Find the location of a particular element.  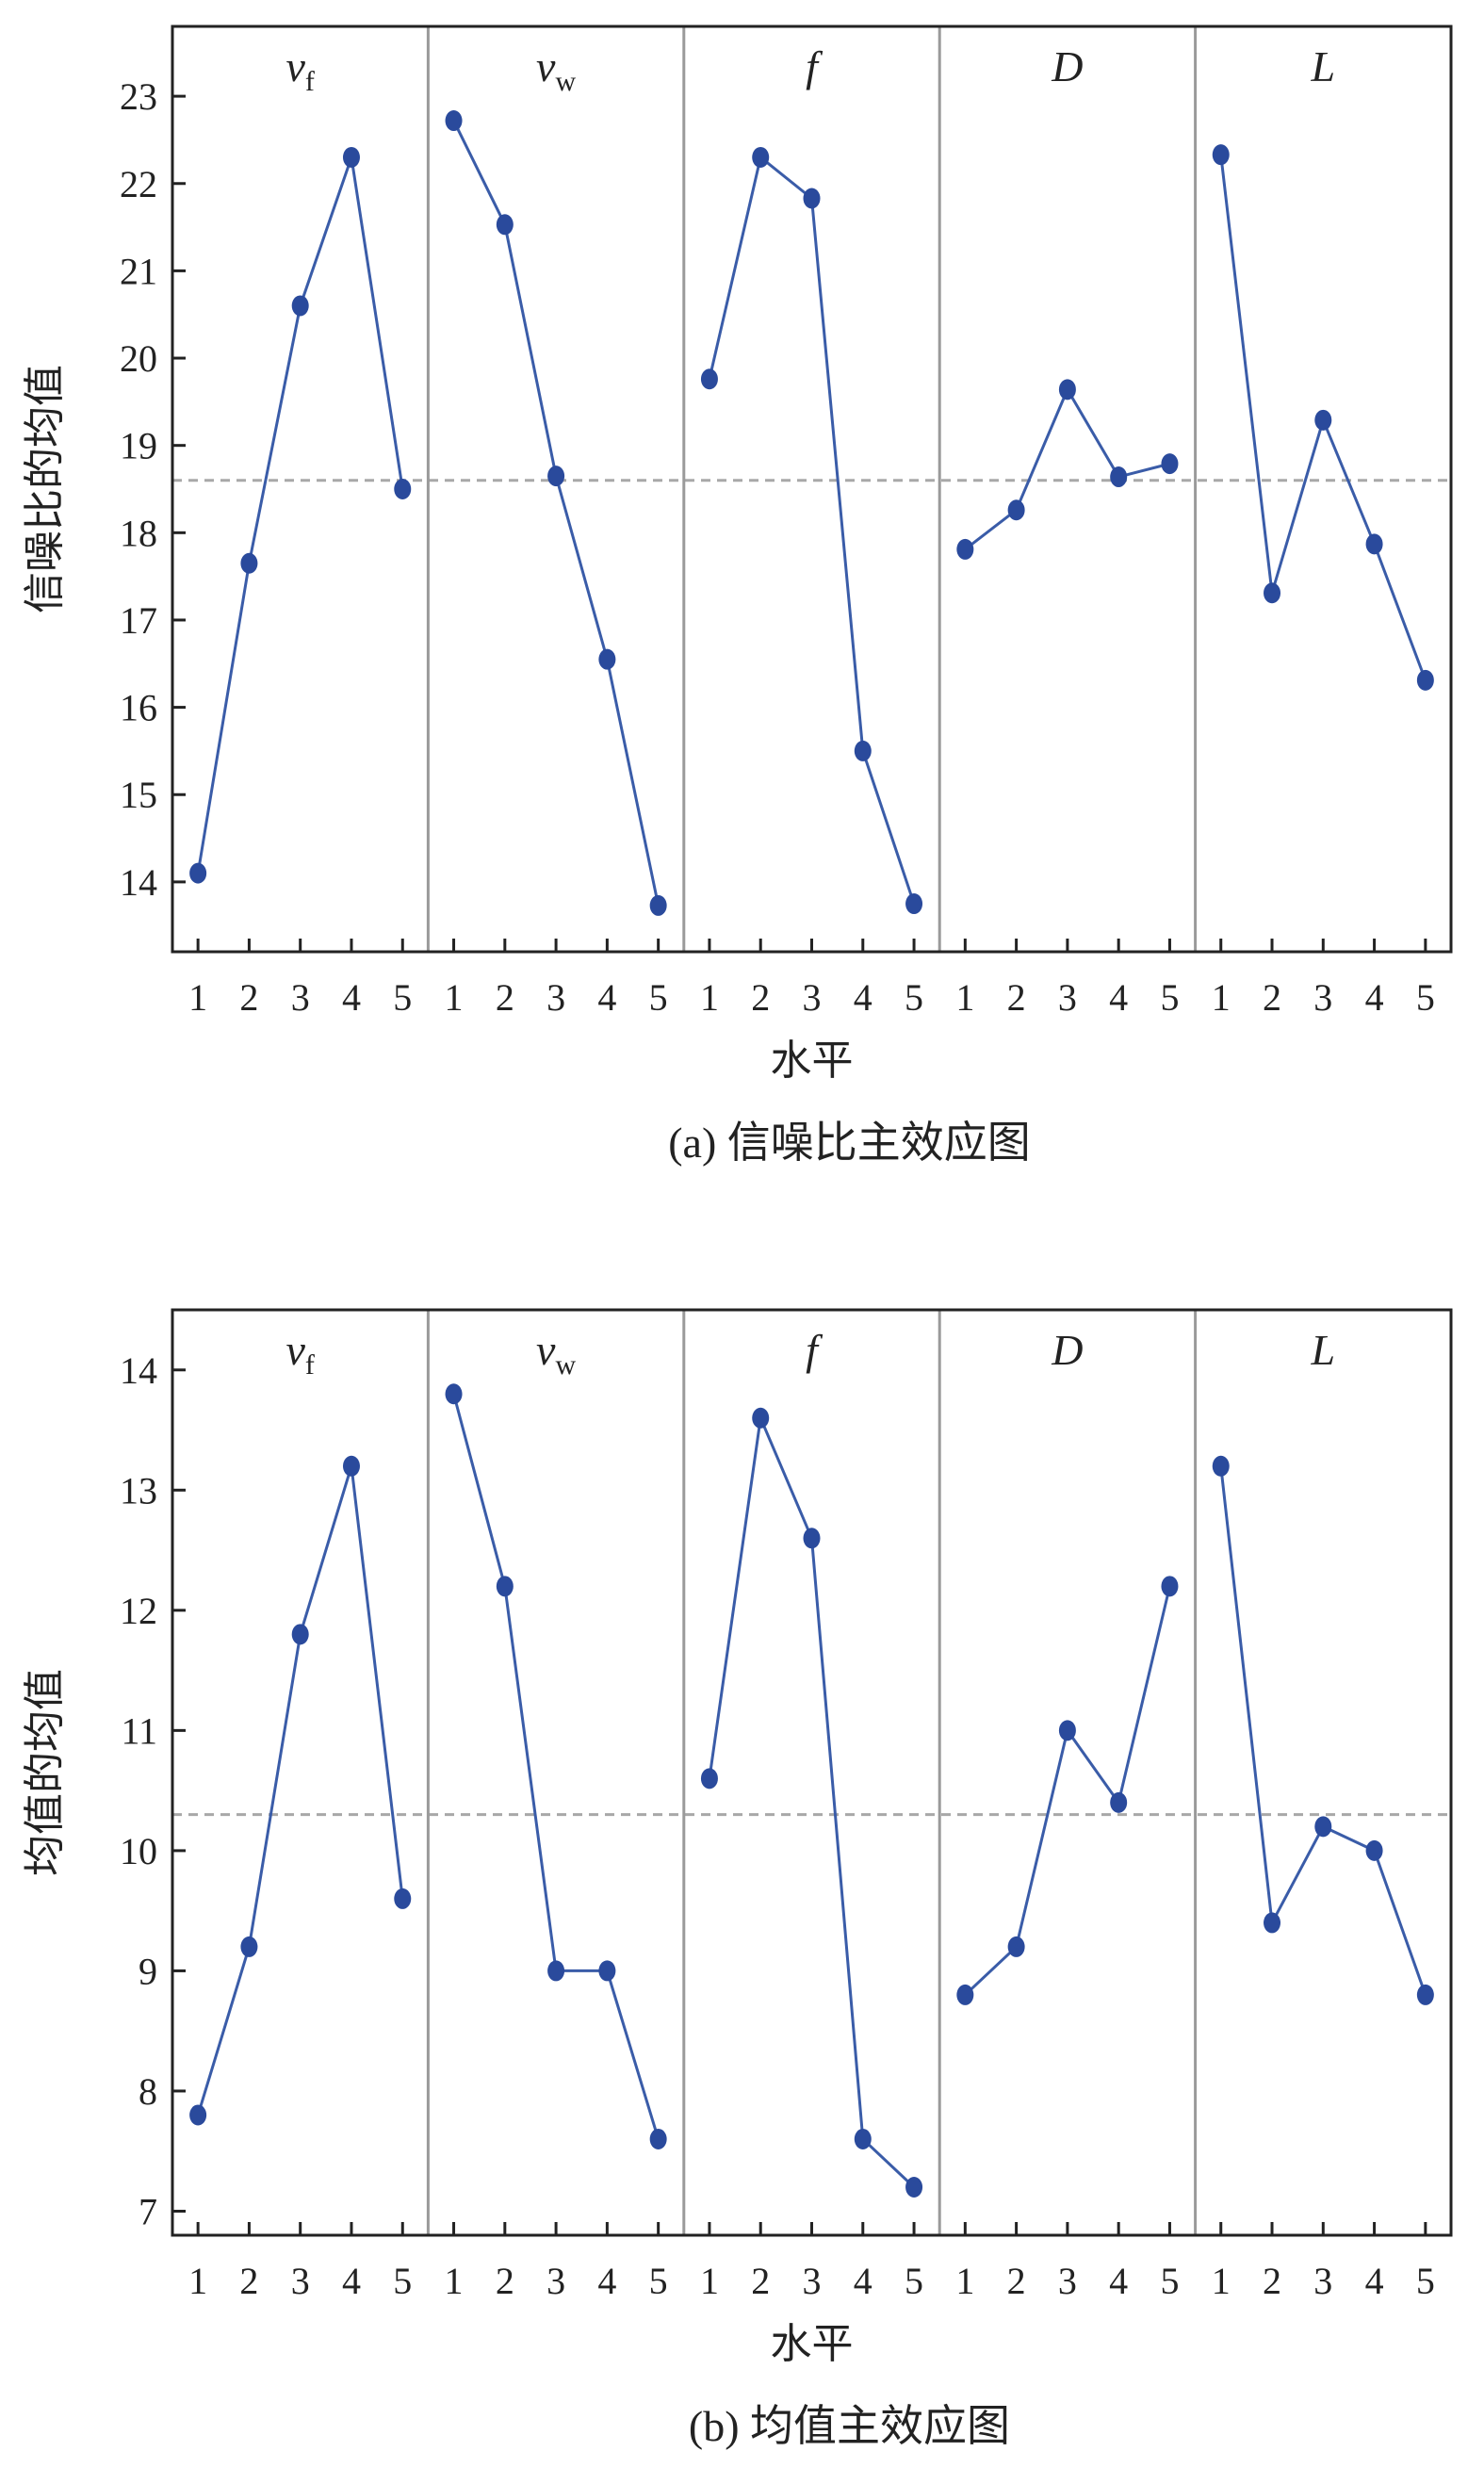

x-axis-title: 水平 is located at coordinates (812, 1061).